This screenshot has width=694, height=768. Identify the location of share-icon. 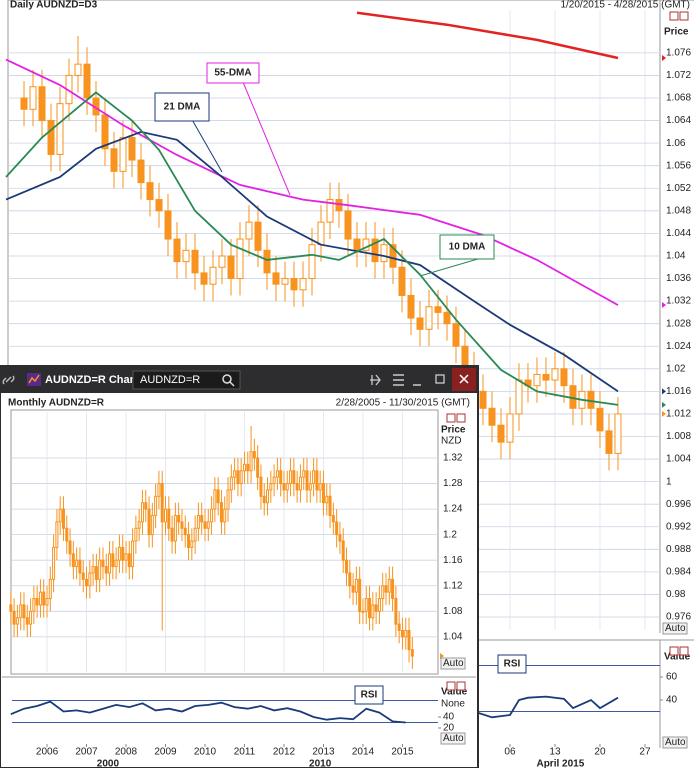
(375, 380).